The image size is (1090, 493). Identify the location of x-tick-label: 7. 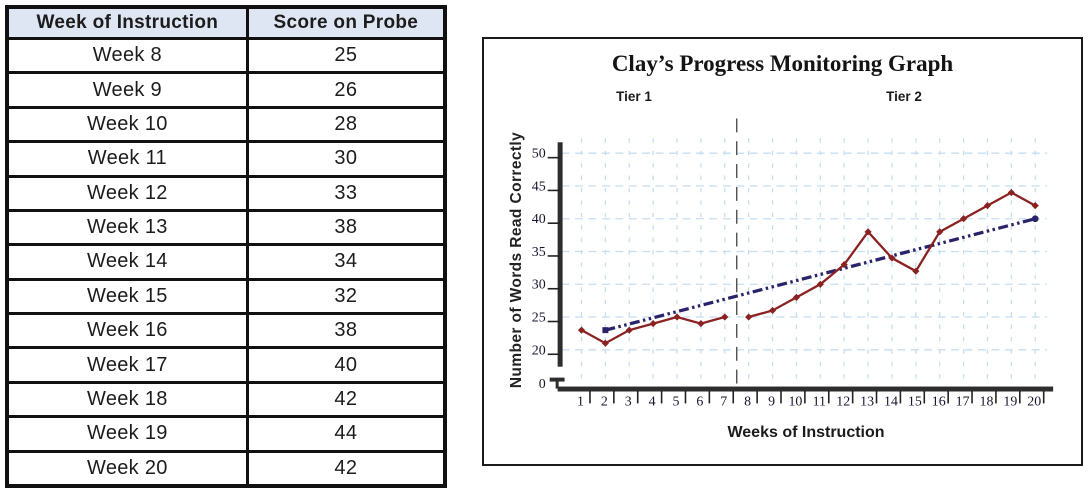
(723, 401).